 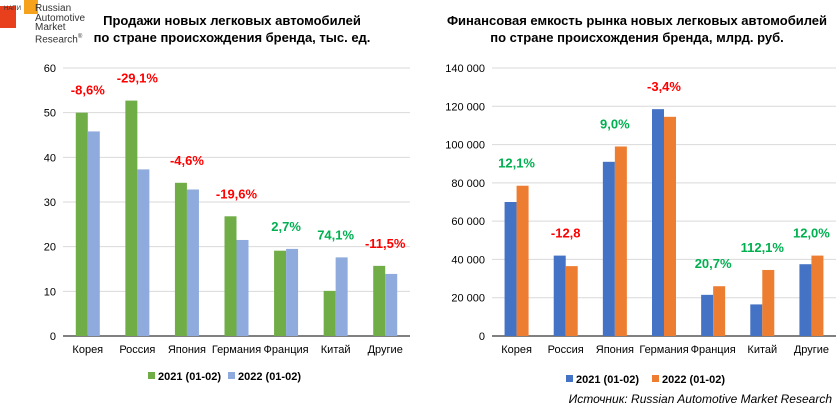 What do you see at coordinates (53, 8) in the screenshot?
I see `logo-line-1: Russian` at bounding box center [53, 8].